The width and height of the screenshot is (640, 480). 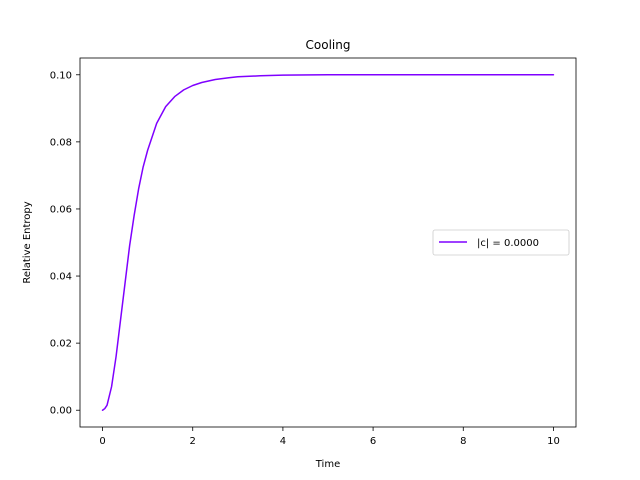 I want to click on x-tick-label: 2, so click(x=193, y=441).